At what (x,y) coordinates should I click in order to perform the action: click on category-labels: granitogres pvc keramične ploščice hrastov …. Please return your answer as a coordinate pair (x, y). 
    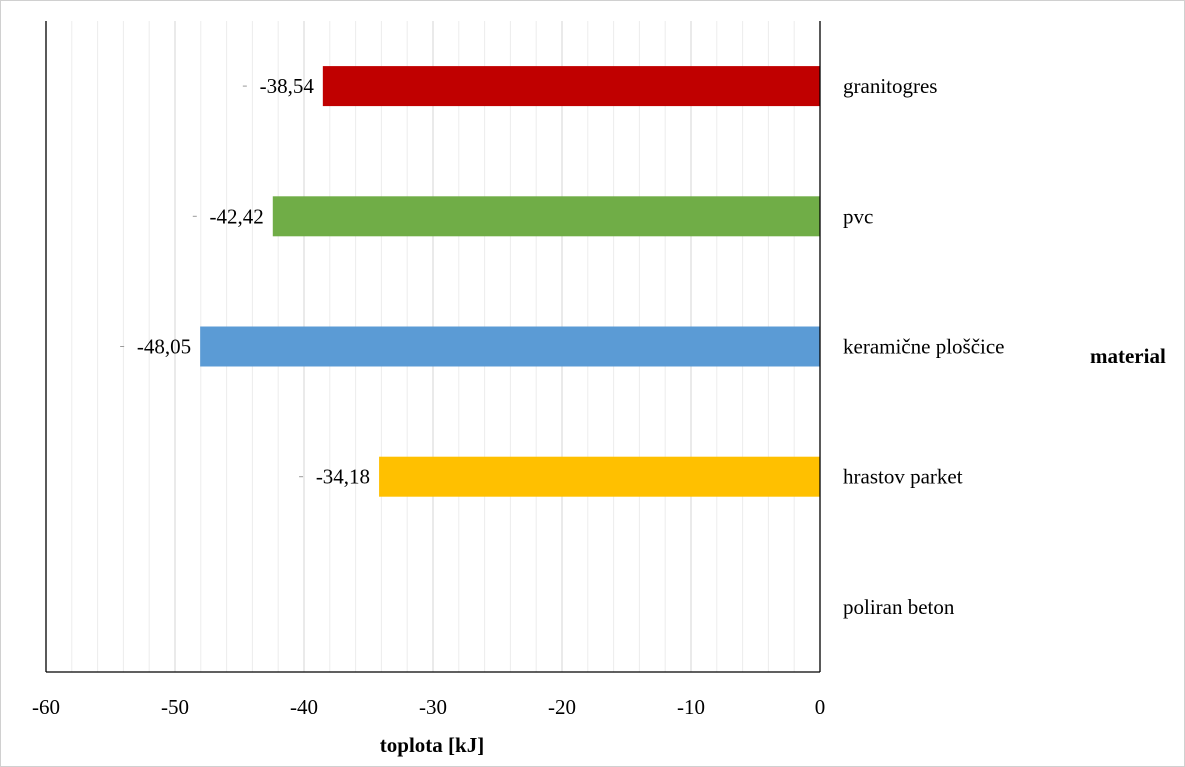
    Looking at the image, I should click on (924, 346).